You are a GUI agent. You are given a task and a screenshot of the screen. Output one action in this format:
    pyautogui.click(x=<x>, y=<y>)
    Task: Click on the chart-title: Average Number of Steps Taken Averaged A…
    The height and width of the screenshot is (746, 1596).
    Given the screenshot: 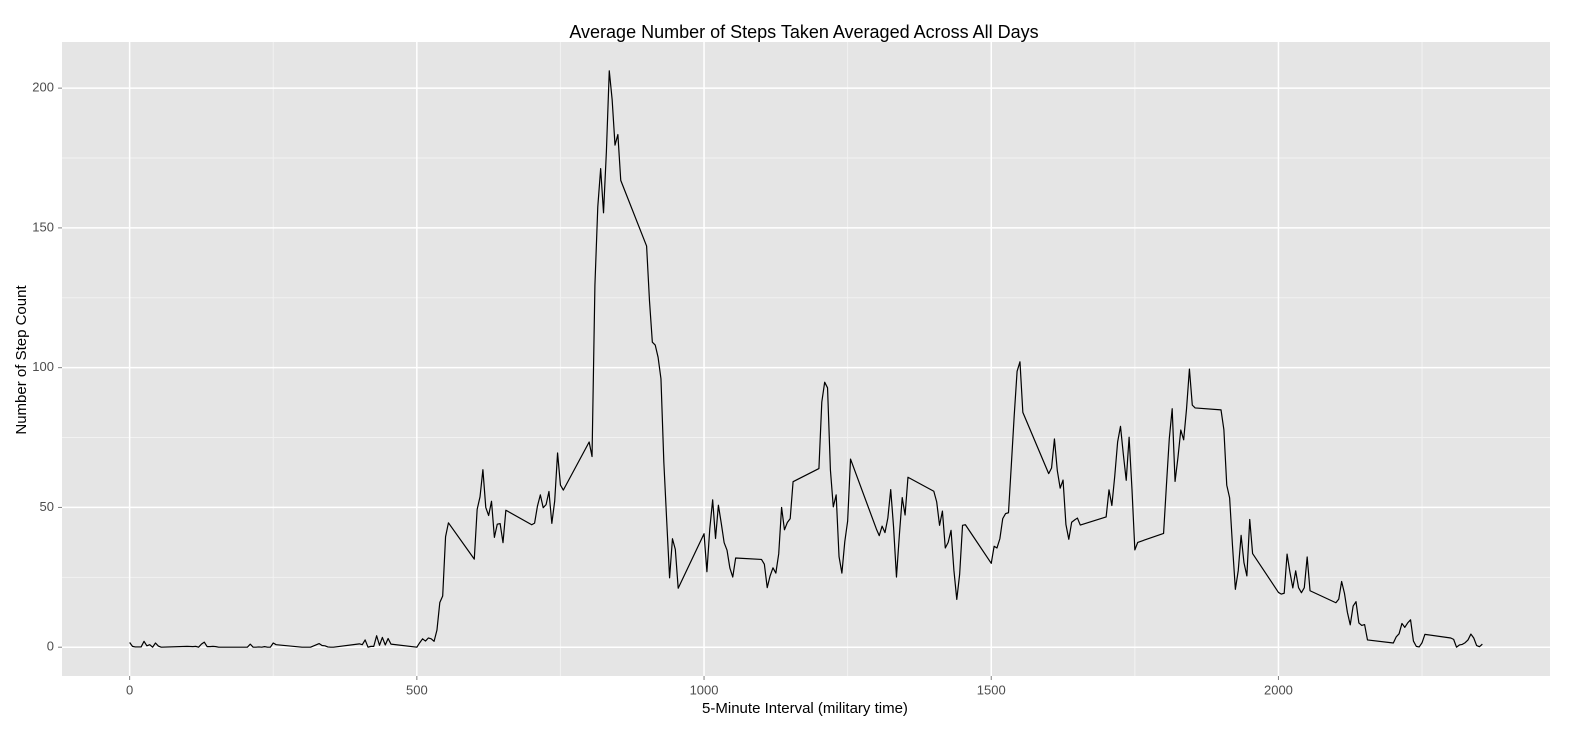 What is the action you would take?
    pyautogui.click(x=803, y=32)
    